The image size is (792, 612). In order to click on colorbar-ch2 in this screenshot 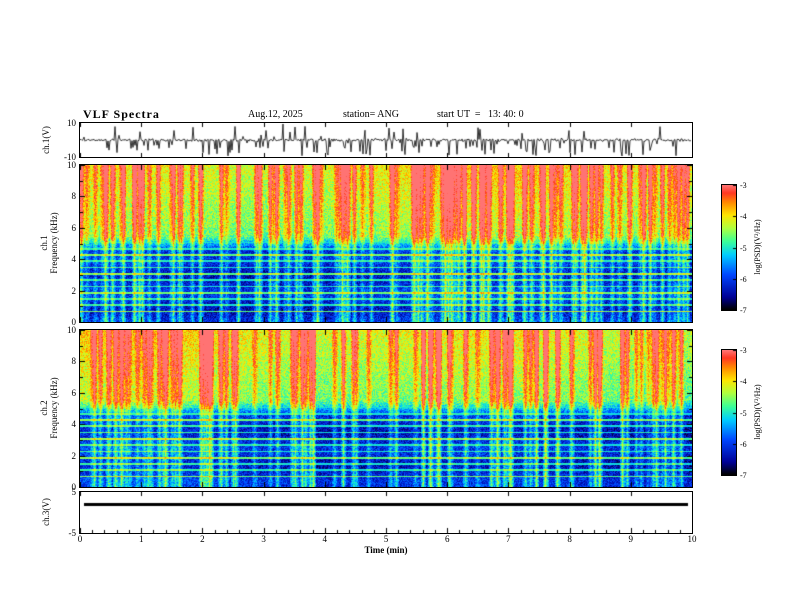, I will do `click(729, 412)`.